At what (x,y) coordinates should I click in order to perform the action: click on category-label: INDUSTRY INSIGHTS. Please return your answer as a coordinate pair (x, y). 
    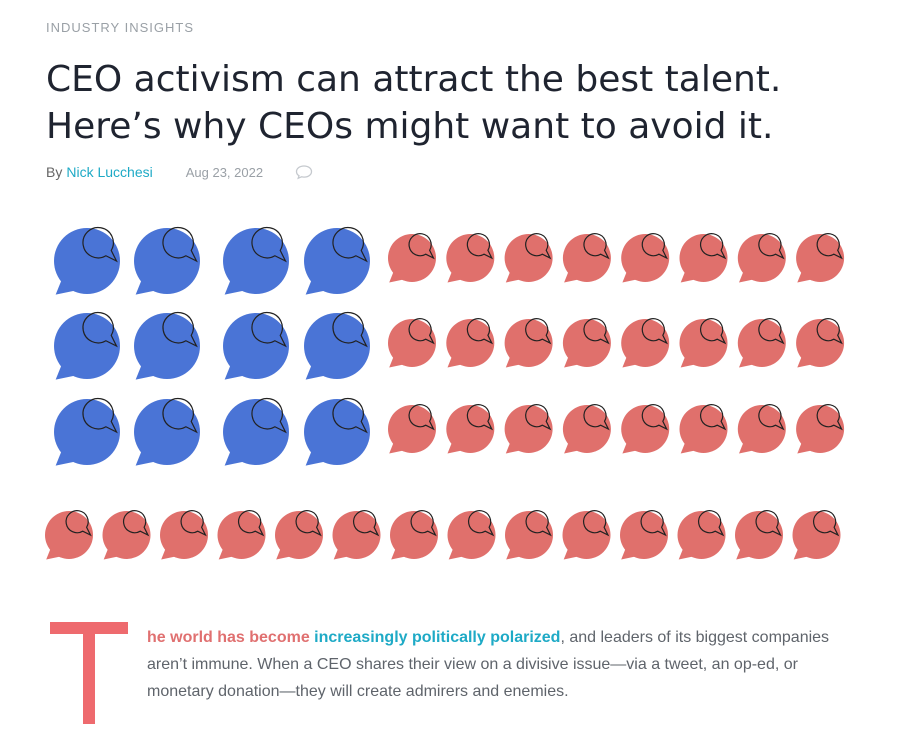
    Looking at the image, I should click on (120, 27).